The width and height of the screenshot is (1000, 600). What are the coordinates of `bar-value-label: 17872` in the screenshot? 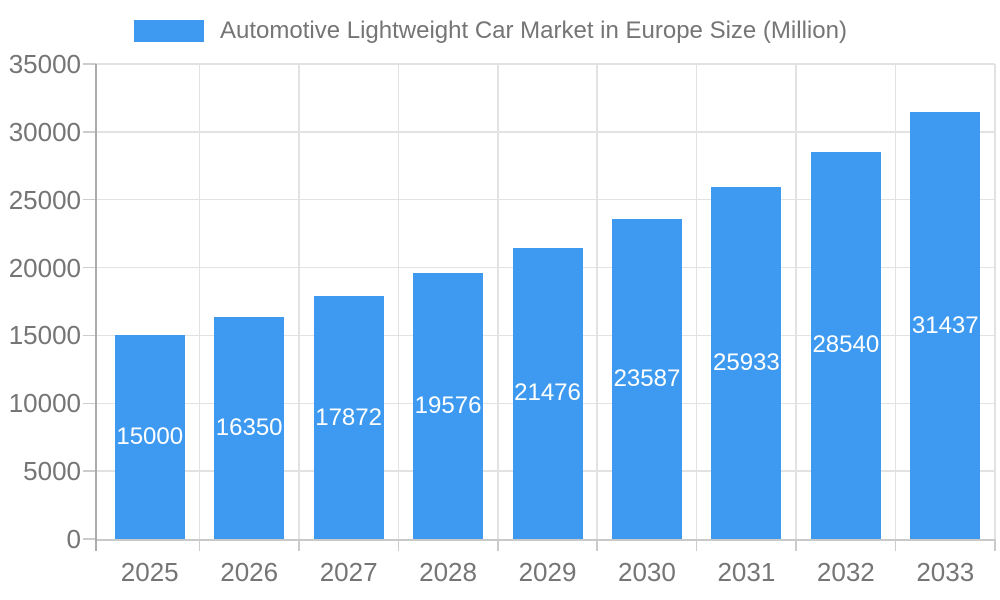 It's located at (348, 417).